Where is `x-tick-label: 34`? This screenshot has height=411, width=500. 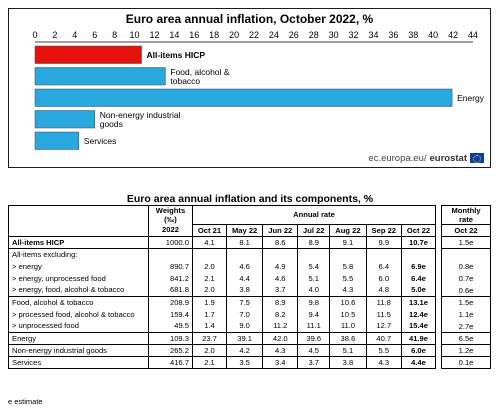
x-tick-label: 34 is located at coordinates (373, 35).